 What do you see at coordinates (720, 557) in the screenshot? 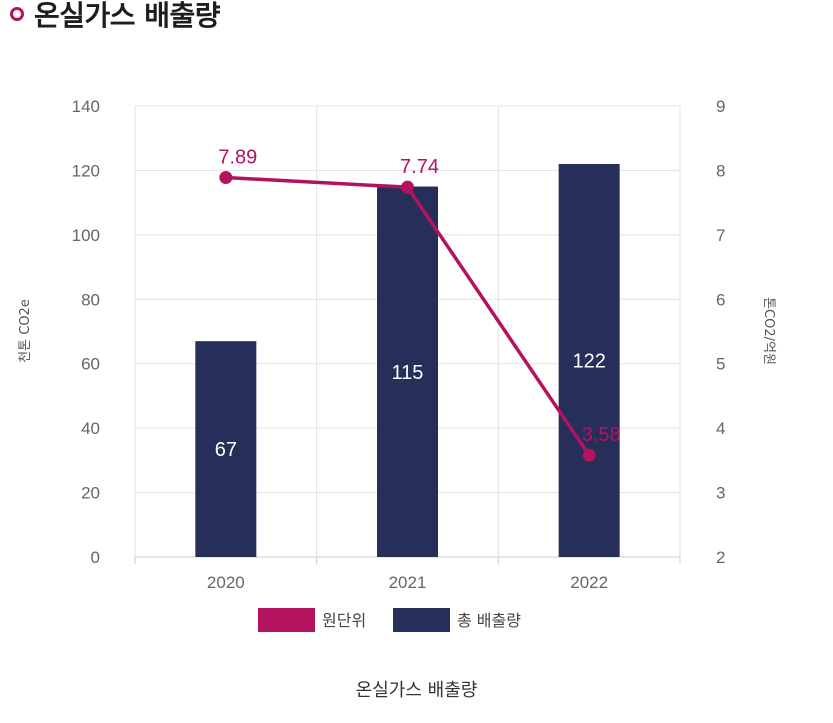
I see `y2-tick-label: 2` at bounding box center [720, 557].